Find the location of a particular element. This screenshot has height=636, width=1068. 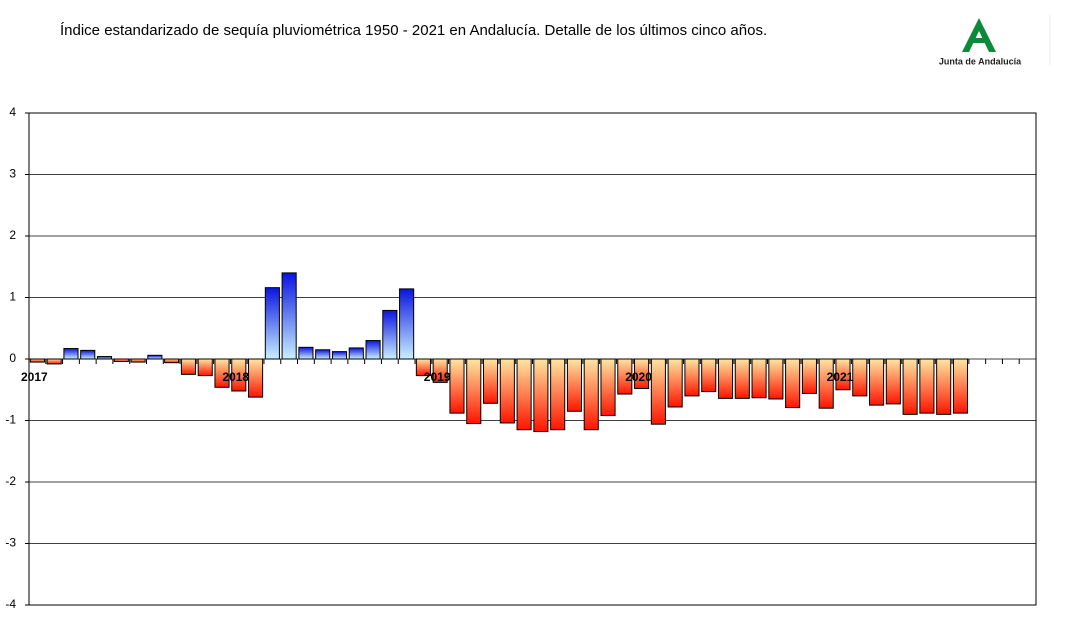

logo-bar is located at coordinates (979, 40).